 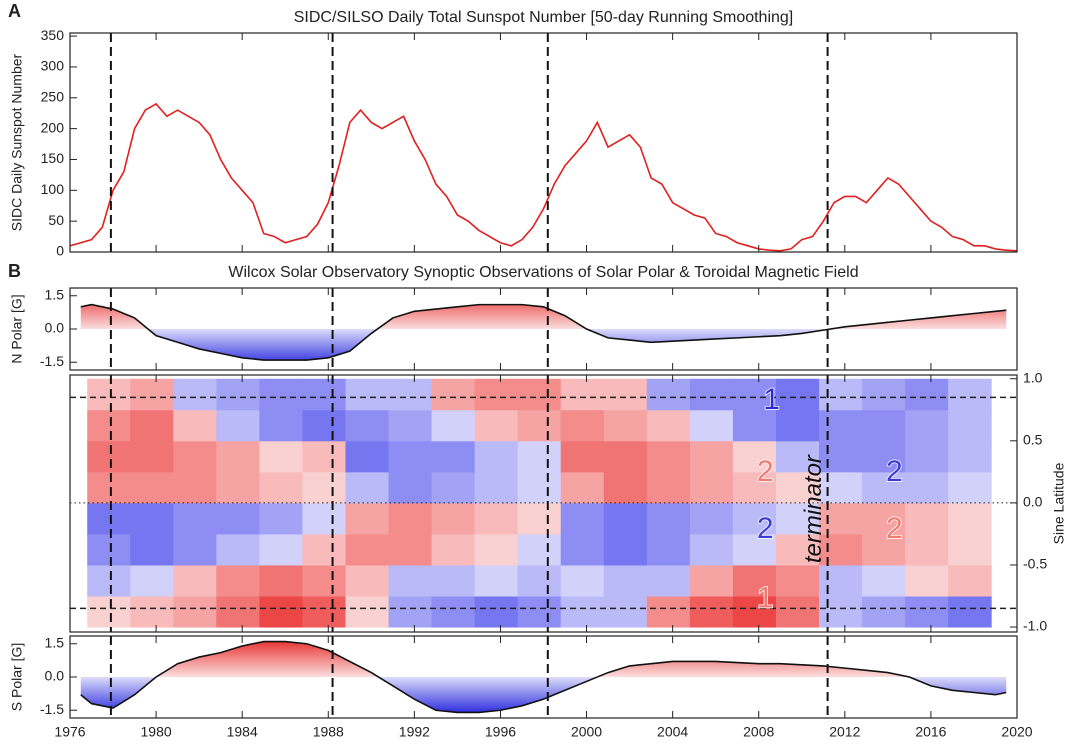 I want to click on y-tick-label: 100, so click(x=53, y=189).